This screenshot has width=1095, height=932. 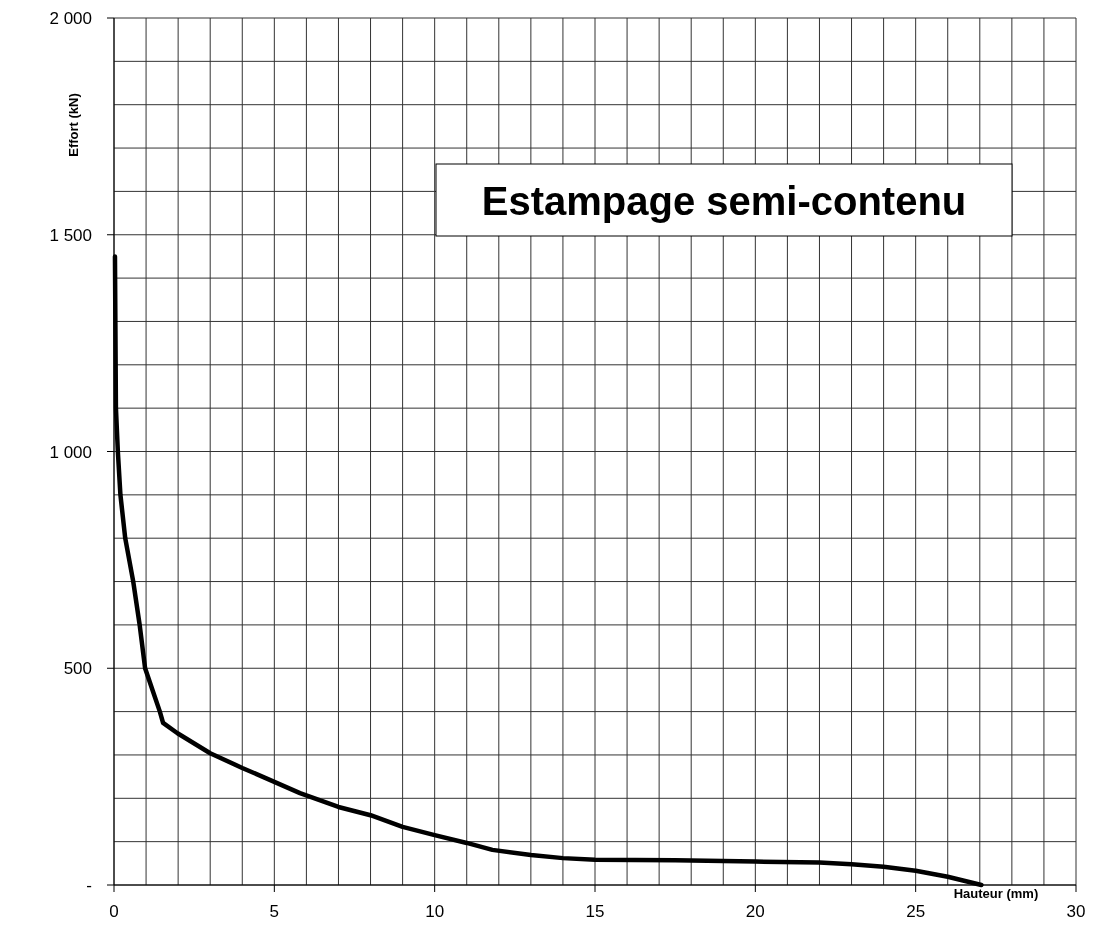 What do you see at coordinates (77, 669) in the screenshot?
I see `y-tick-label: 500` at bounding box center [77, 669].